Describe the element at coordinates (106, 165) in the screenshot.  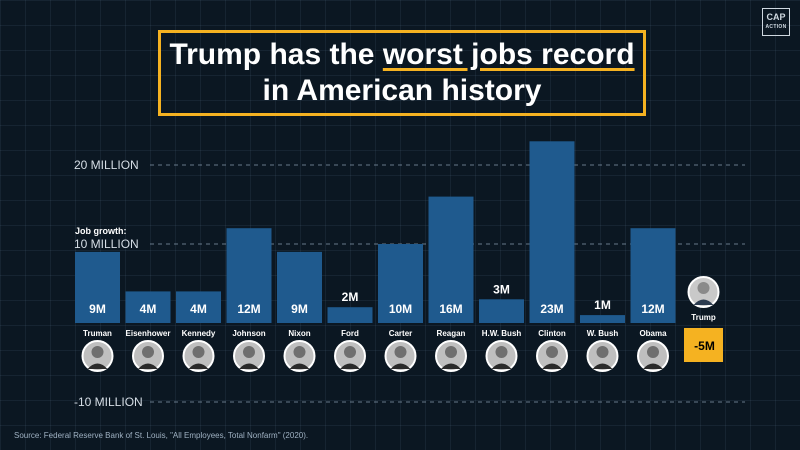
I see `y-tick-label-0: 20 MILLION` at that location.